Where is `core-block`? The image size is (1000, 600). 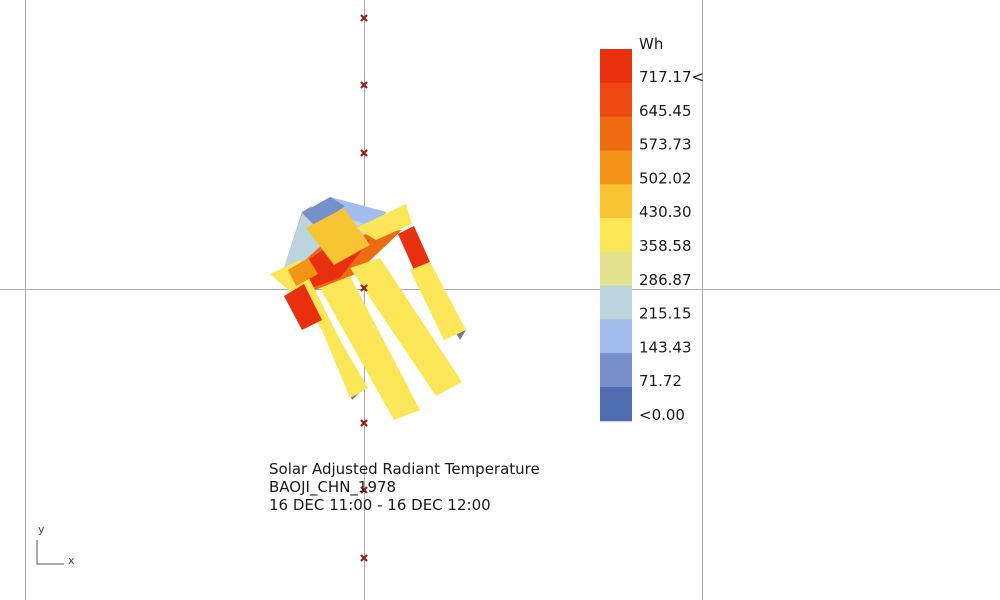 core-block is located at coordinates (338, 236).